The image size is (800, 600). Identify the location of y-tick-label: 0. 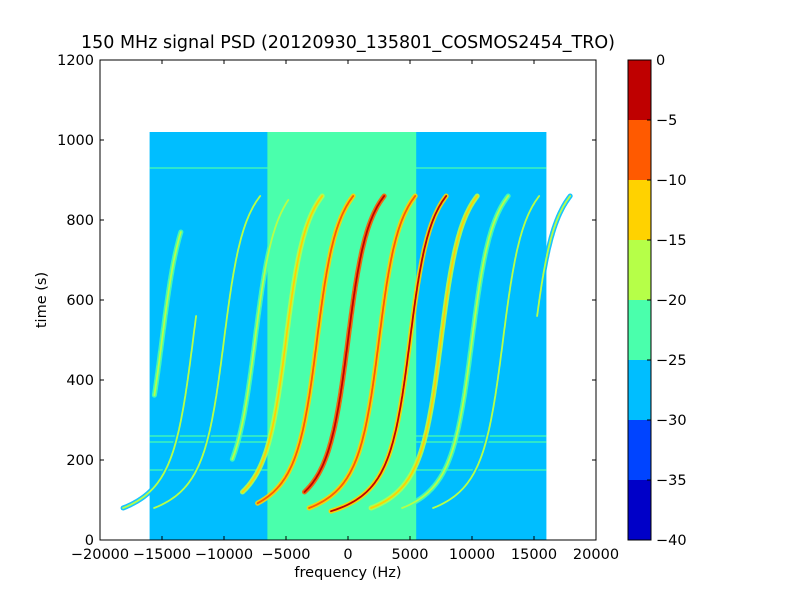
(89, 541).